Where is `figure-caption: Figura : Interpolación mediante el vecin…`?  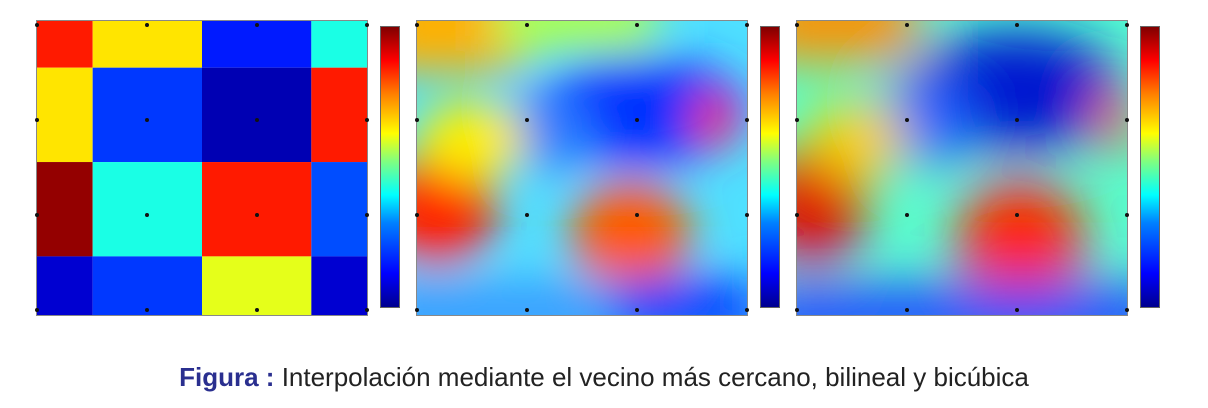 figure-caption: Figura : Interpolación mediante el vecin… is located at coordinates (604, 377).